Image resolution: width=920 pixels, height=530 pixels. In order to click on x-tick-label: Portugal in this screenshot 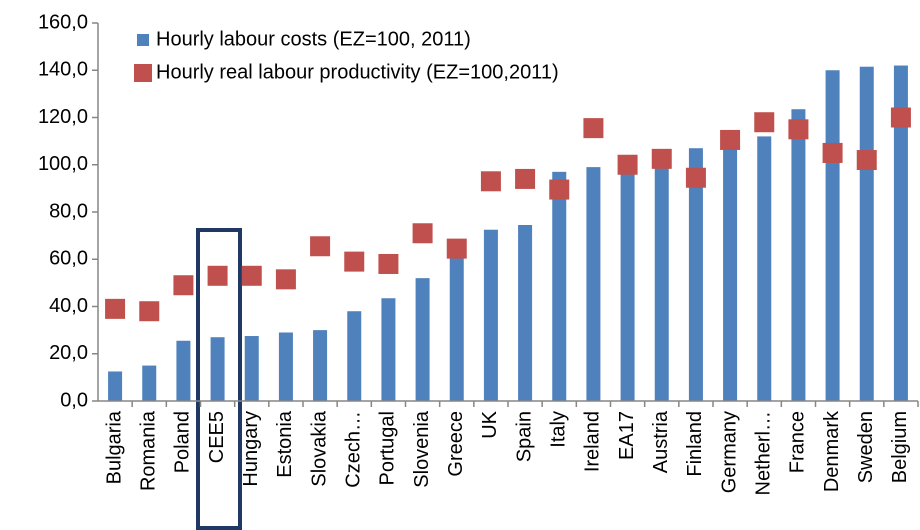, I will do `click(388, 448)`.